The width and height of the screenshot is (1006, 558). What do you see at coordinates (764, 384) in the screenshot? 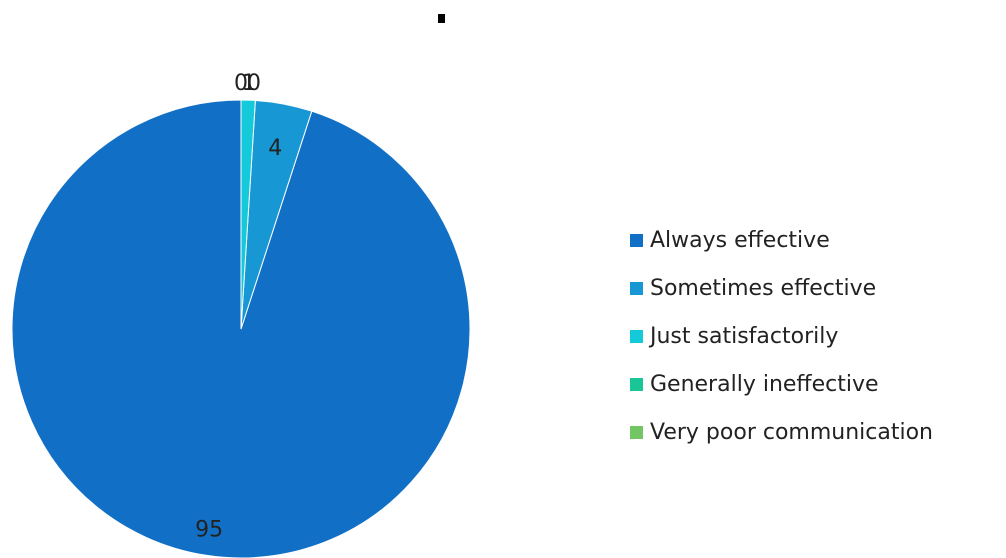
I see `legend-label: Generally ineffective` at bounding box center [764, 384].